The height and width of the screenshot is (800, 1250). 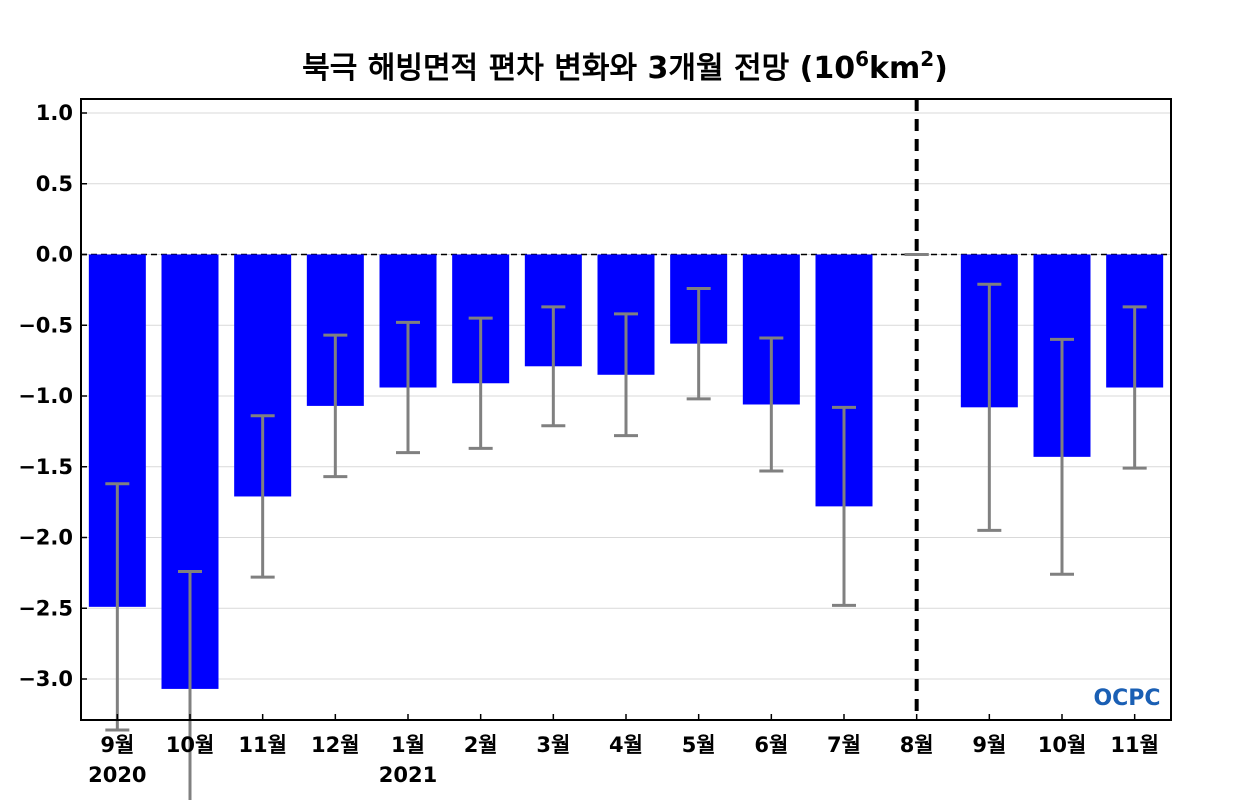 I want to click on x-tick-label: 6월, so click(x=771, y=745).